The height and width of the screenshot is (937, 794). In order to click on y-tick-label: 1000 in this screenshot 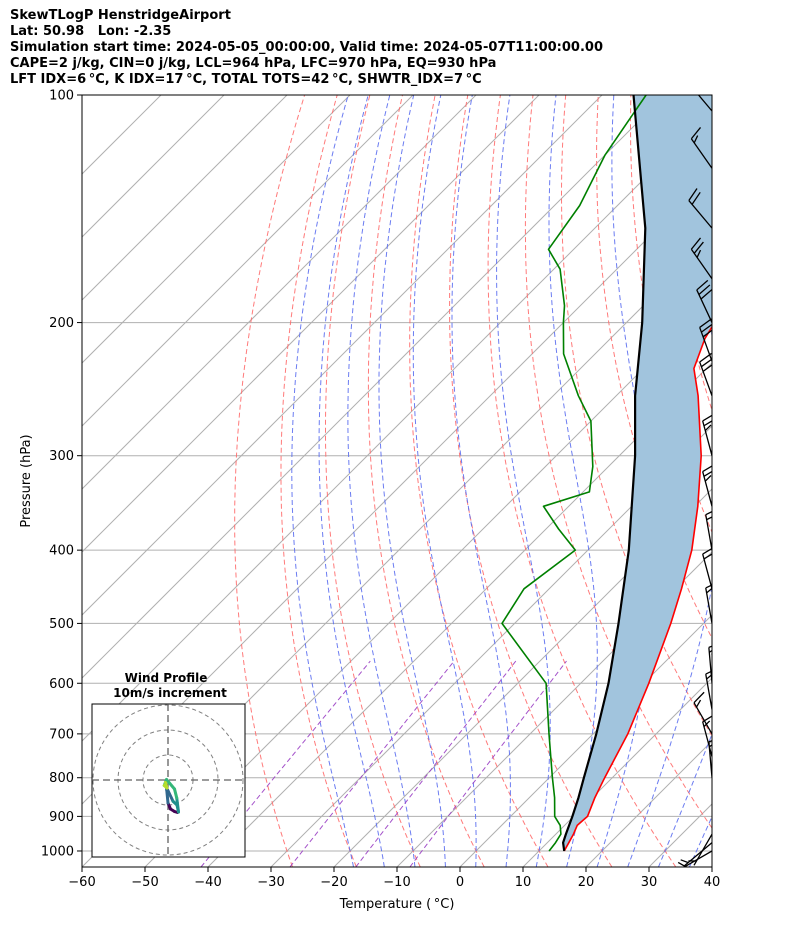, I will do `click(57, 851)`.